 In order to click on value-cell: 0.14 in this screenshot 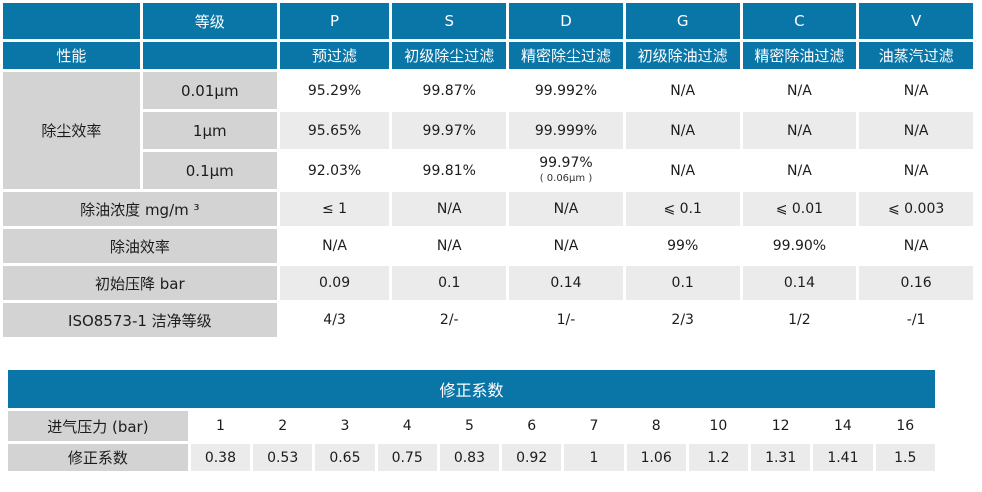, I will do `click(799, 283)`.